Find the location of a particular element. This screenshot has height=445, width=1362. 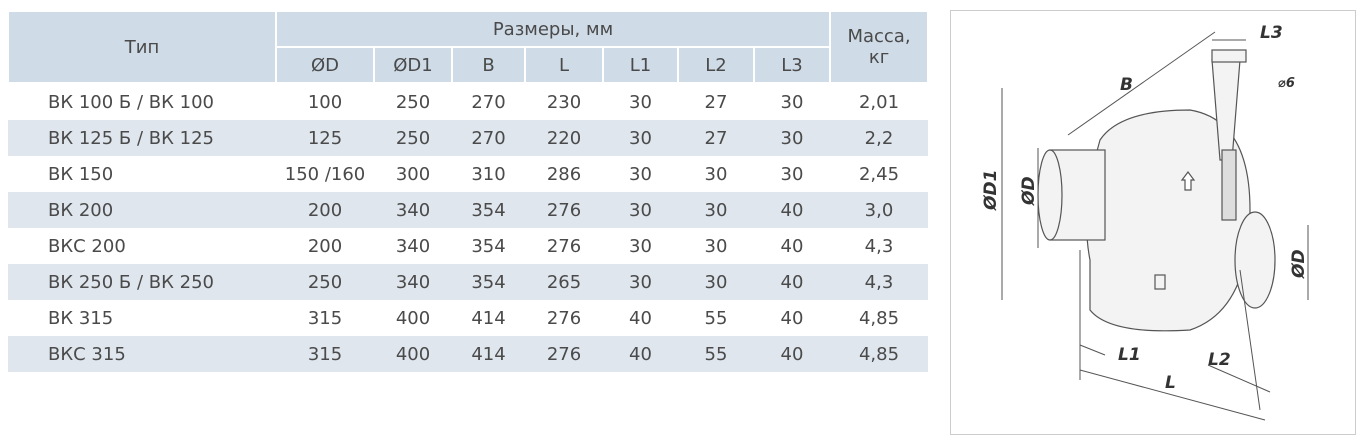

table-row: ВК 250 Б / ВК 250 250 340 354 265 30 30 40 4,3 is located at coordinates (468, 282).